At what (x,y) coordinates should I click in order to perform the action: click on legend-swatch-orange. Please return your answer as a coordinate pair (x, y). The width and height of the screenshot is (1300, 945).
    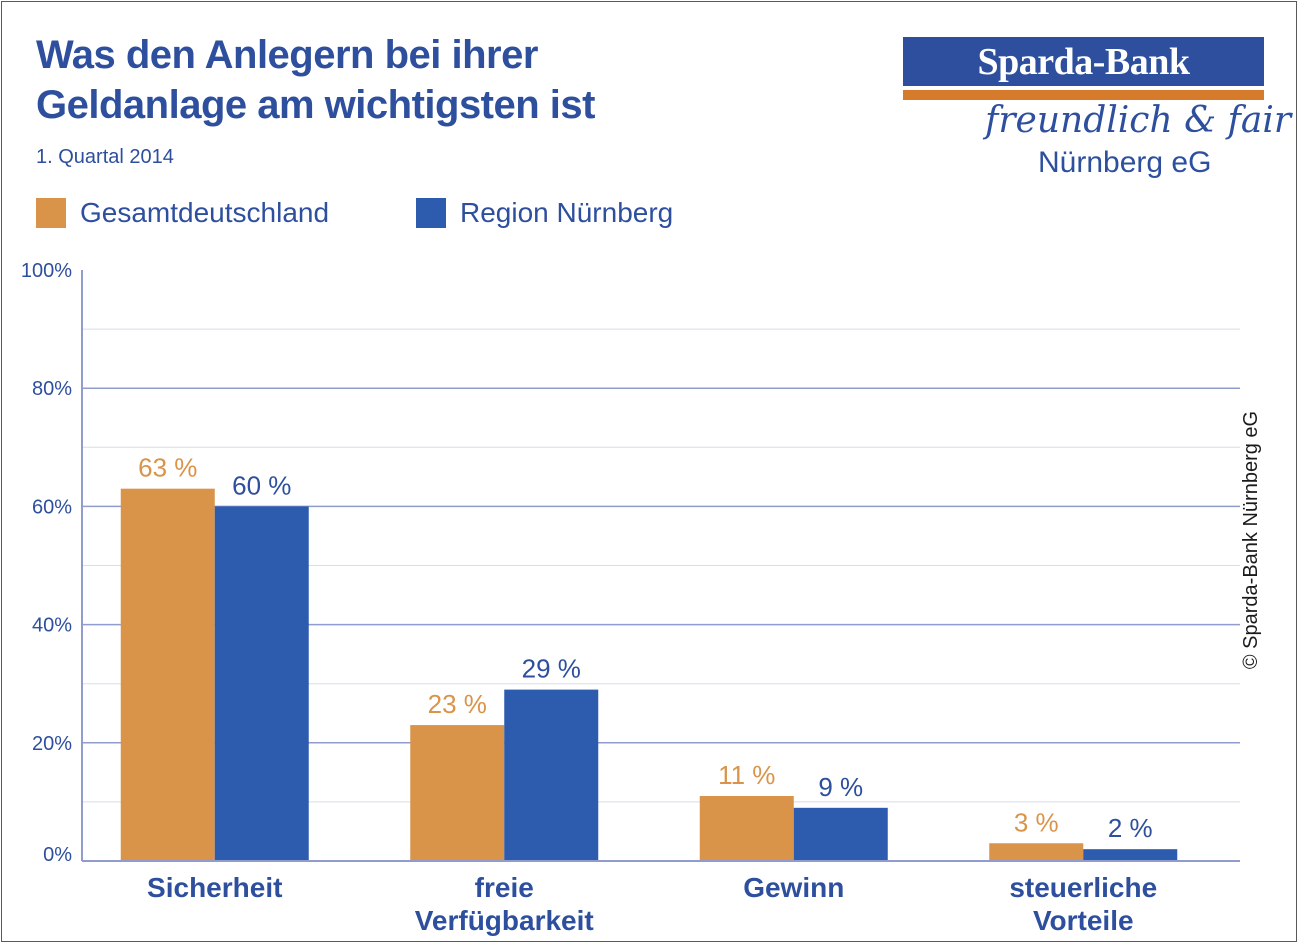
    Looking at the image, I should click on (51, 213).